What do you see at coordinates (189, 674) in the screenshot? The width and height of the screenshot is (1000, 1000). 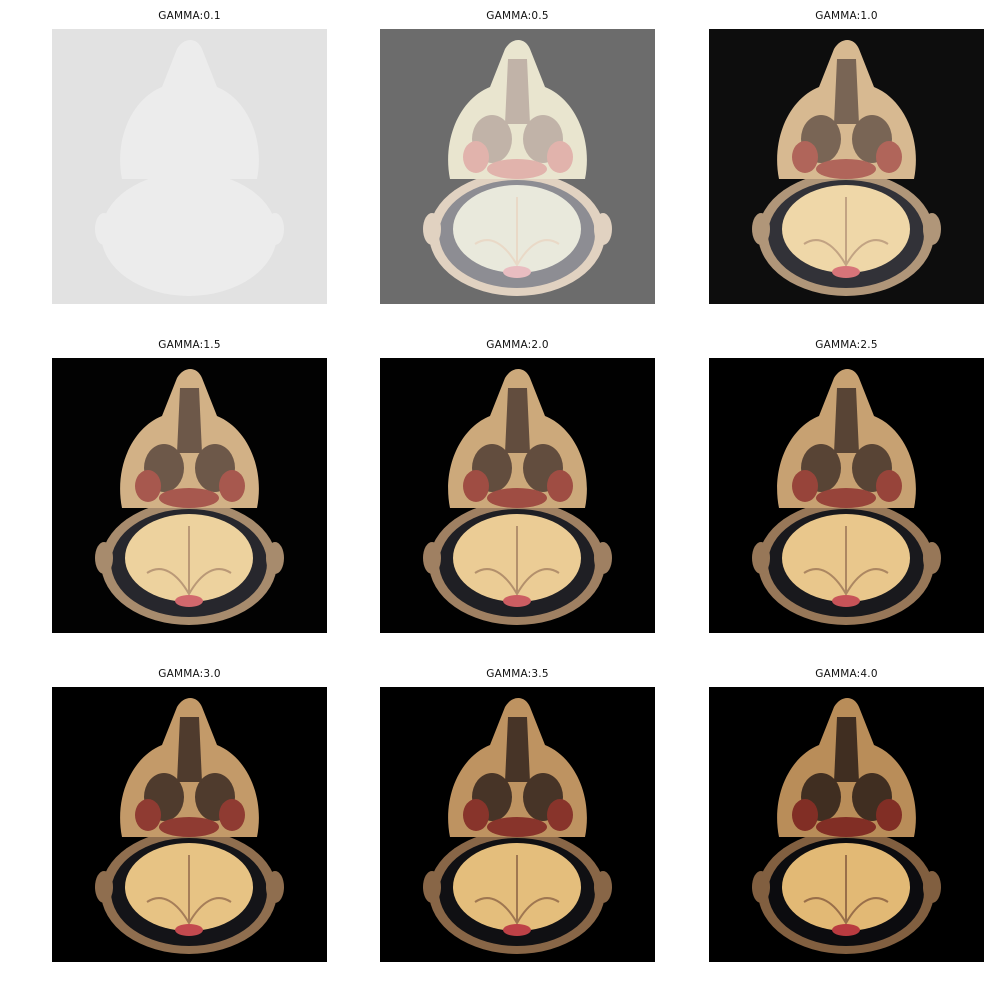 I see `panel-title: GAMMA:3.0` at bounding box center [189, 674].